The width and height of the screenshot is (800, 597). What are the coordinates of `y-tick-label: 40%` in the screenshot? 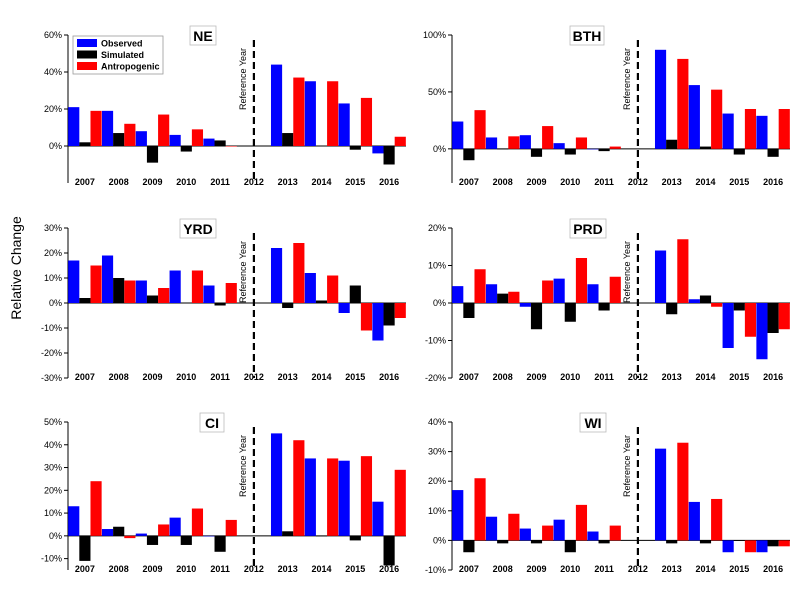 It's located at (437, 422).